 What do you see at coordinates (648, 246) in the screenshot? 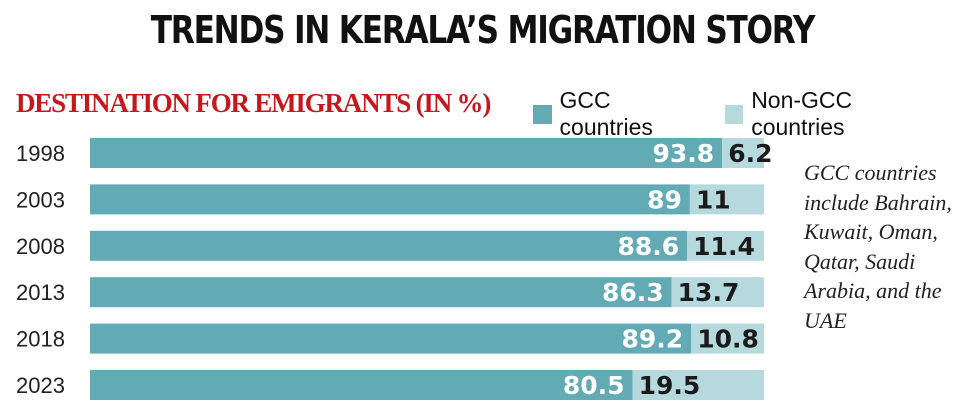
I see `data-label-gcc: 88.6` at bounding box center [648, 246].